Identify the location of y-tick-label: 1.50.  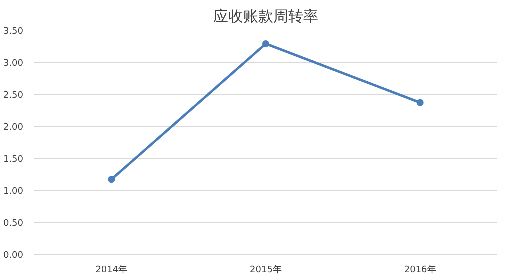
(13, 160).